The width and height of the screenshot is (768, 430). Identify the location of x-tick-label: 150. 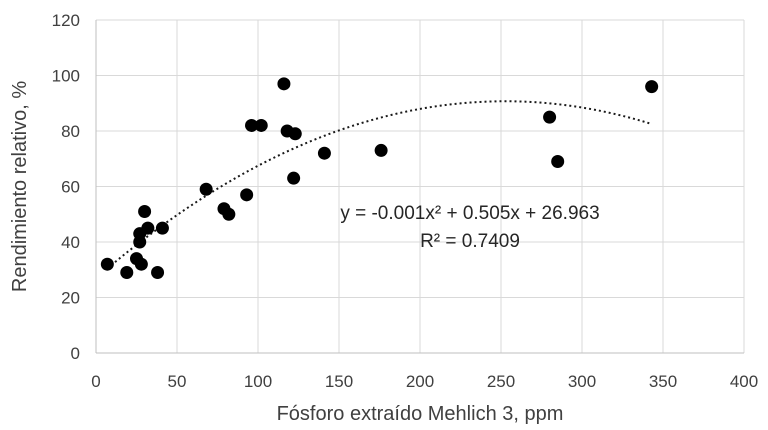
(339, 381).